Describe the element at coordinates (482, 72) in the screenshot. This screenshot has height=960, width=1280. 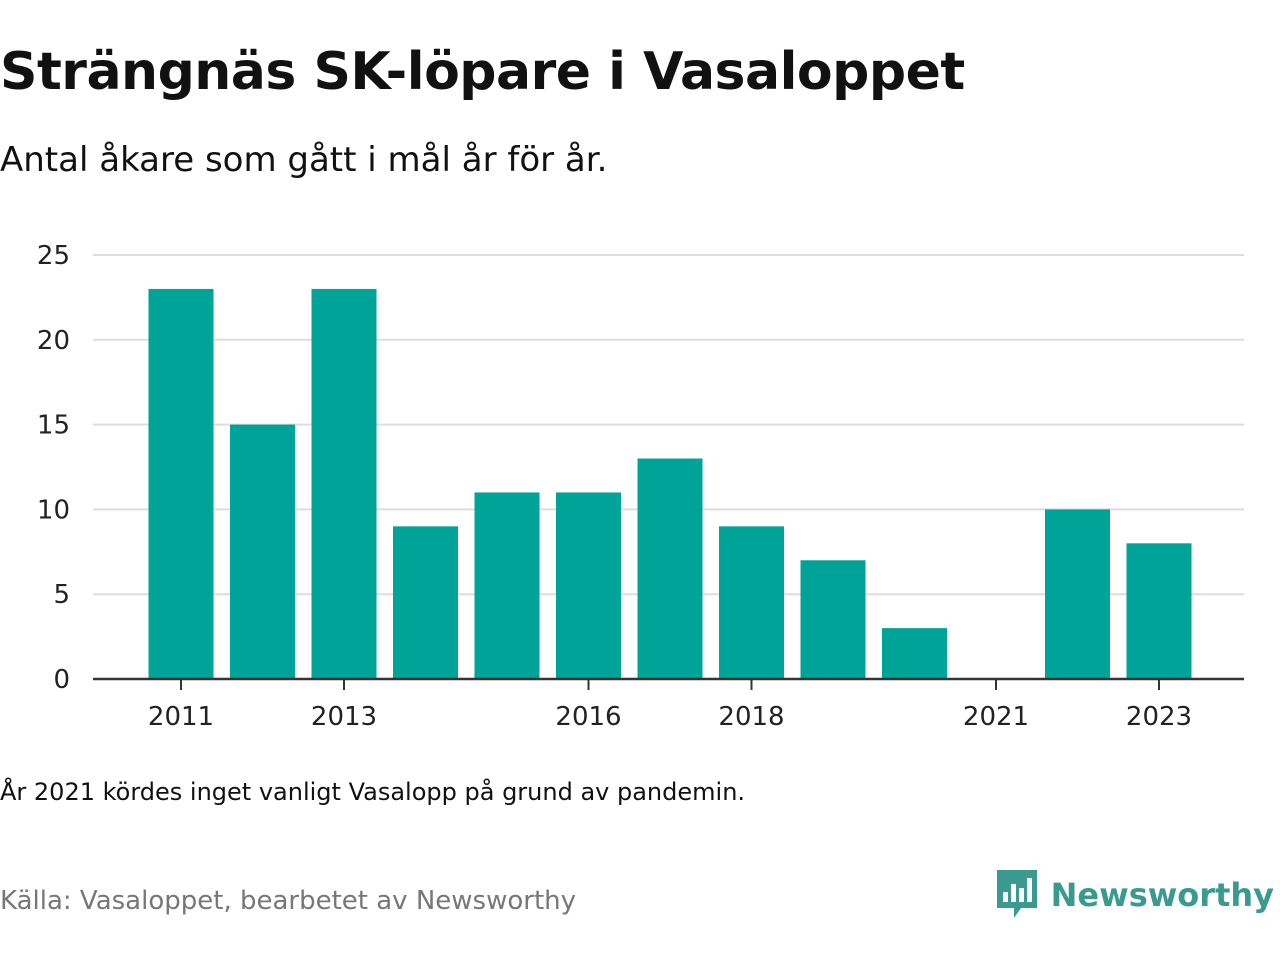
I see `chart-title: Strängnäs SK-löpare i Vasaloppet` at that location.